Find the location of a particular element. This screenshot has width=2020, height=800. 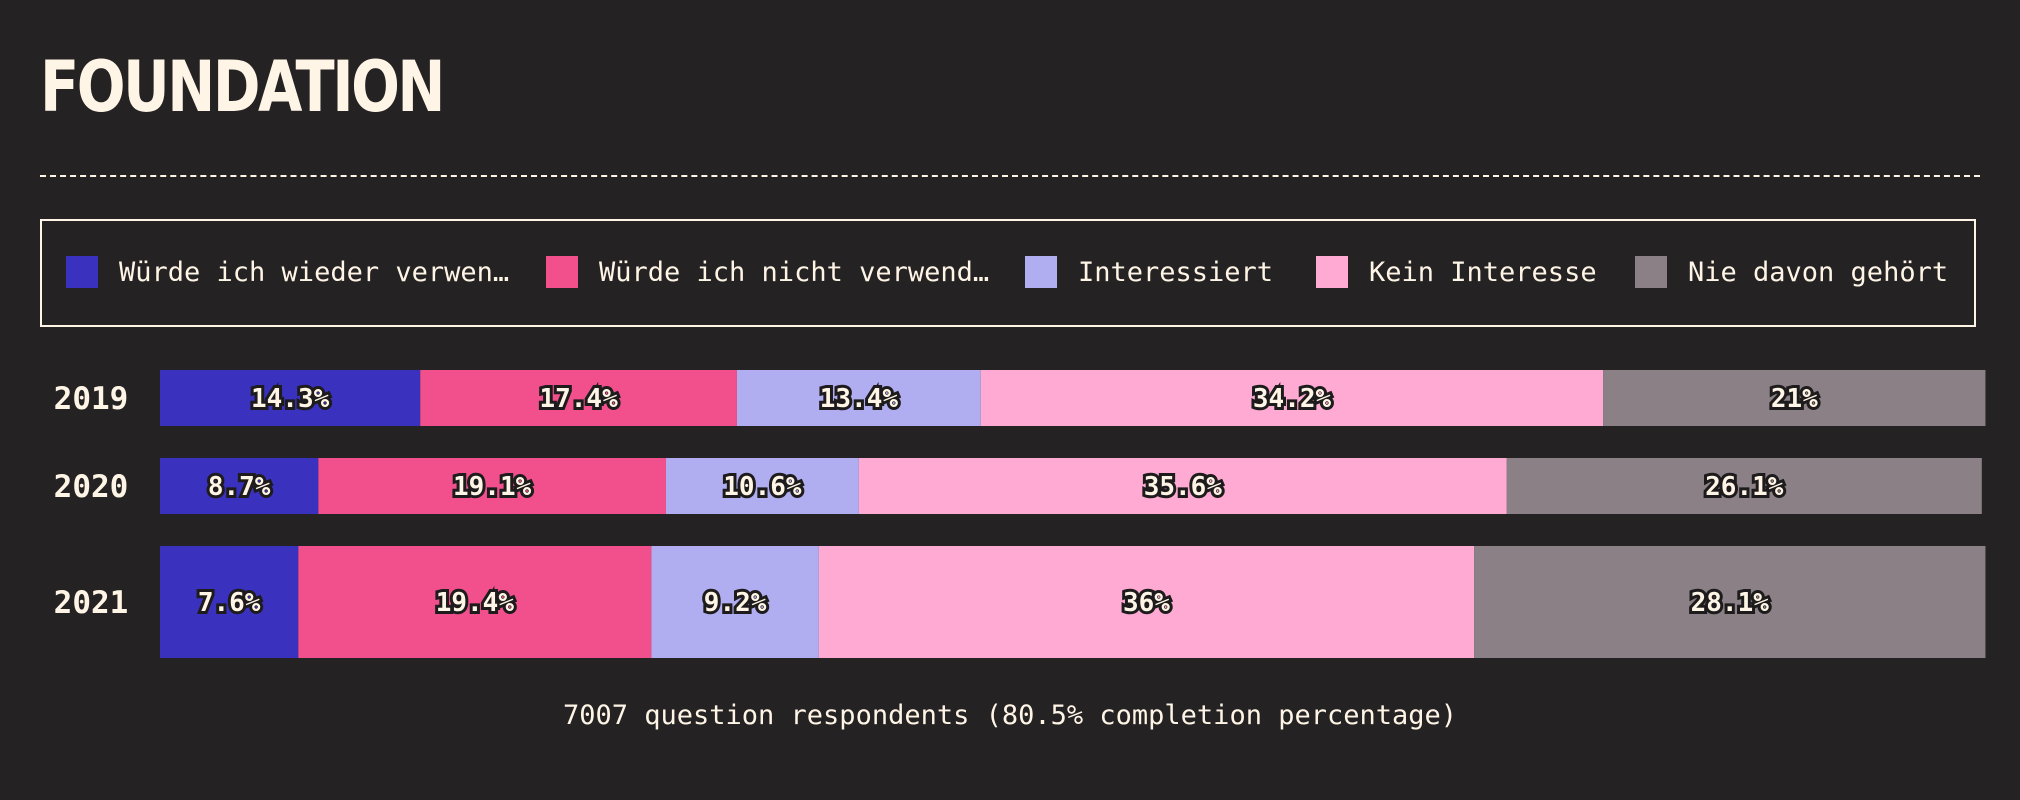

data-label-2021-0: 7.6% is located at coordinates (229, 603).